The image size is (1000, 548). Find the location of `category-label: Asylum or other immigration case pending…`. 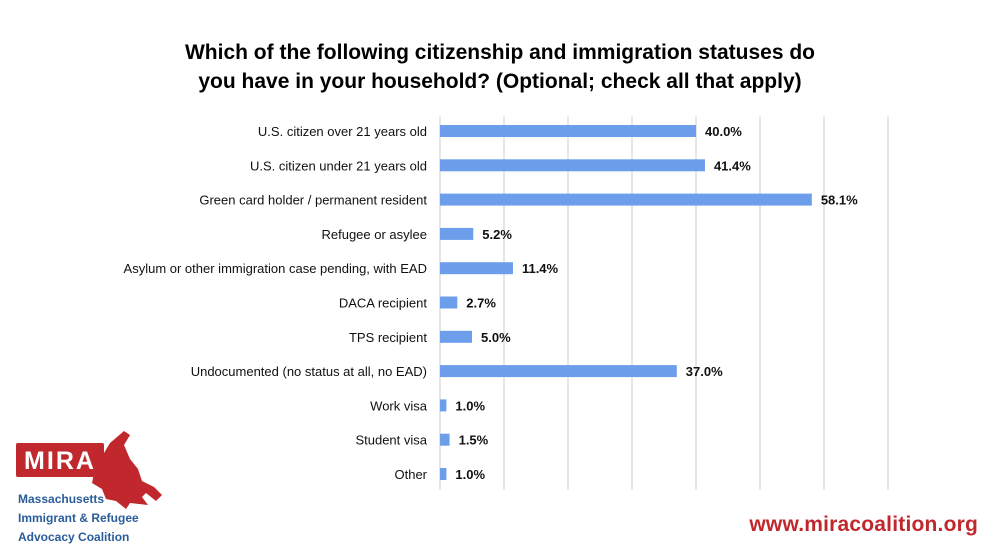

category-label: Asylum or other immigration case pending… is located at coordinates (275, 268).